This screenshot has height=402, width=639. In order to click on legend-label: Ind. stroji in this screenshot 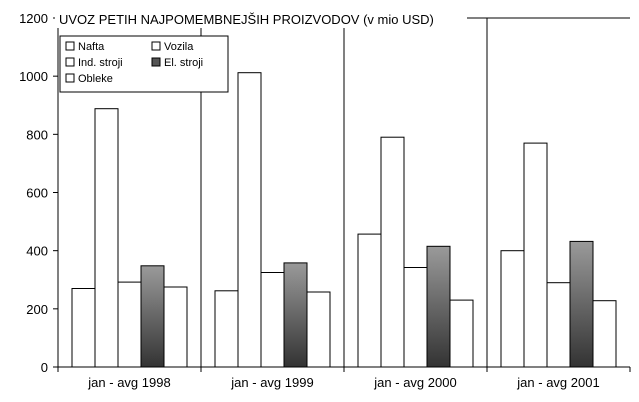, I will do `click(100, 63)`.